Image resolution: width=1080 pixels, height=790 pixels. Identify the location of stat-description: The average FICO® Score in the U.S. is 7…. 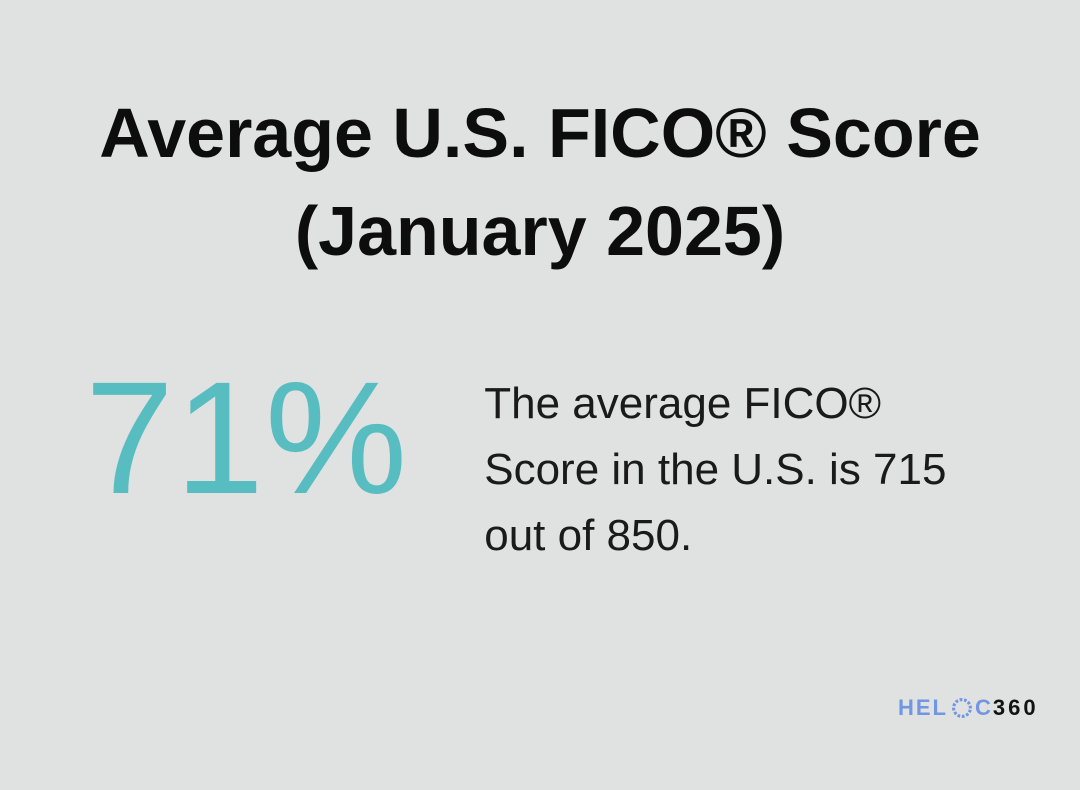
(715, 469).